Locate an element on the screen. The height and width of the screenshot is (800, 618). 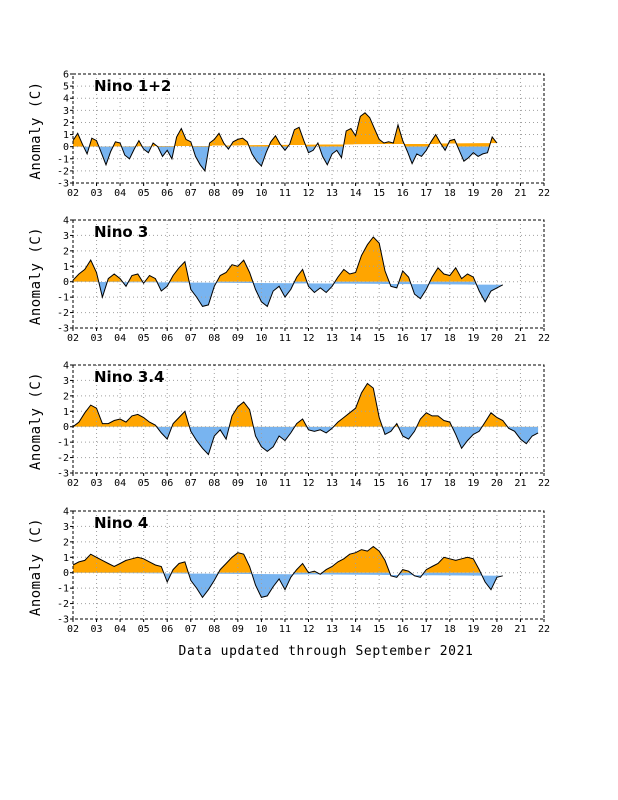
nino-1-2-xtick-label: 04 is located at coordinates (120, 193).